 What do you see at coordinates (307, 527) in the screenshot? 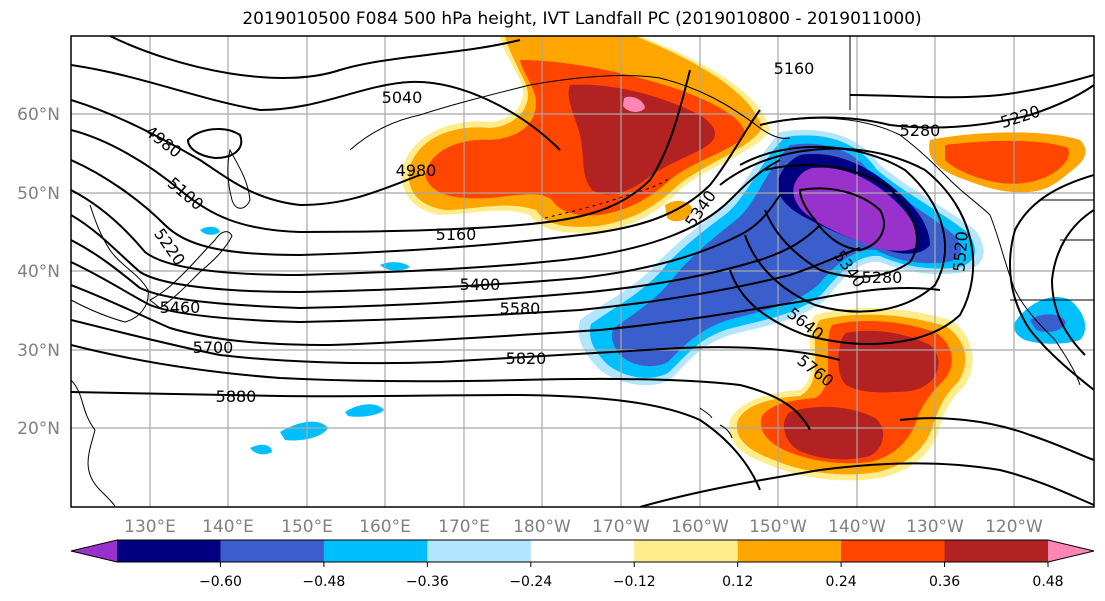
I see `lon-label: 150°E` at bounding box center [307, 527].